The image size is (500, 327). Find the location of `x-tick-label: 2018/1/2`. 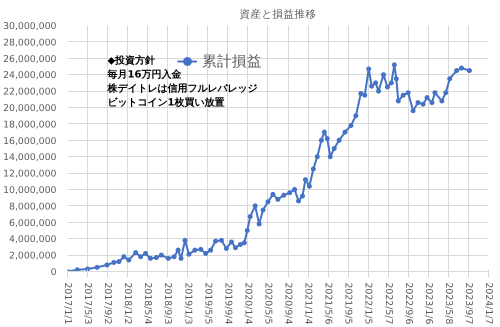

x-tick-label: 2018/1/2 is located at coordinates (128, 303).